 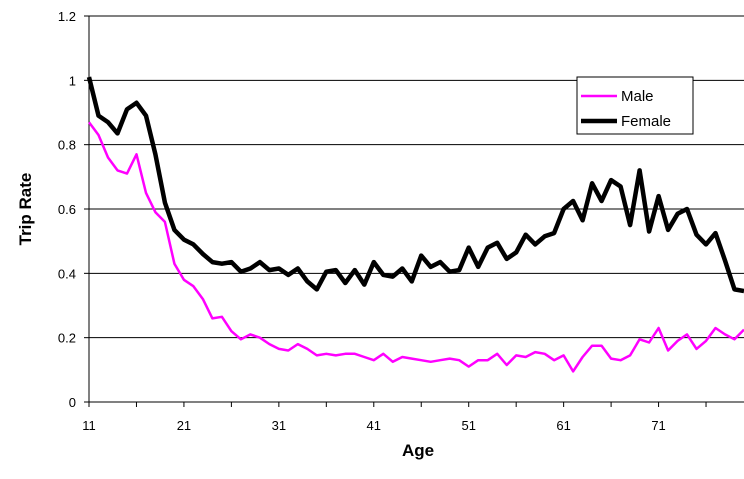 I want to click on x-tick-label: 21, so click(x=184, y=425).